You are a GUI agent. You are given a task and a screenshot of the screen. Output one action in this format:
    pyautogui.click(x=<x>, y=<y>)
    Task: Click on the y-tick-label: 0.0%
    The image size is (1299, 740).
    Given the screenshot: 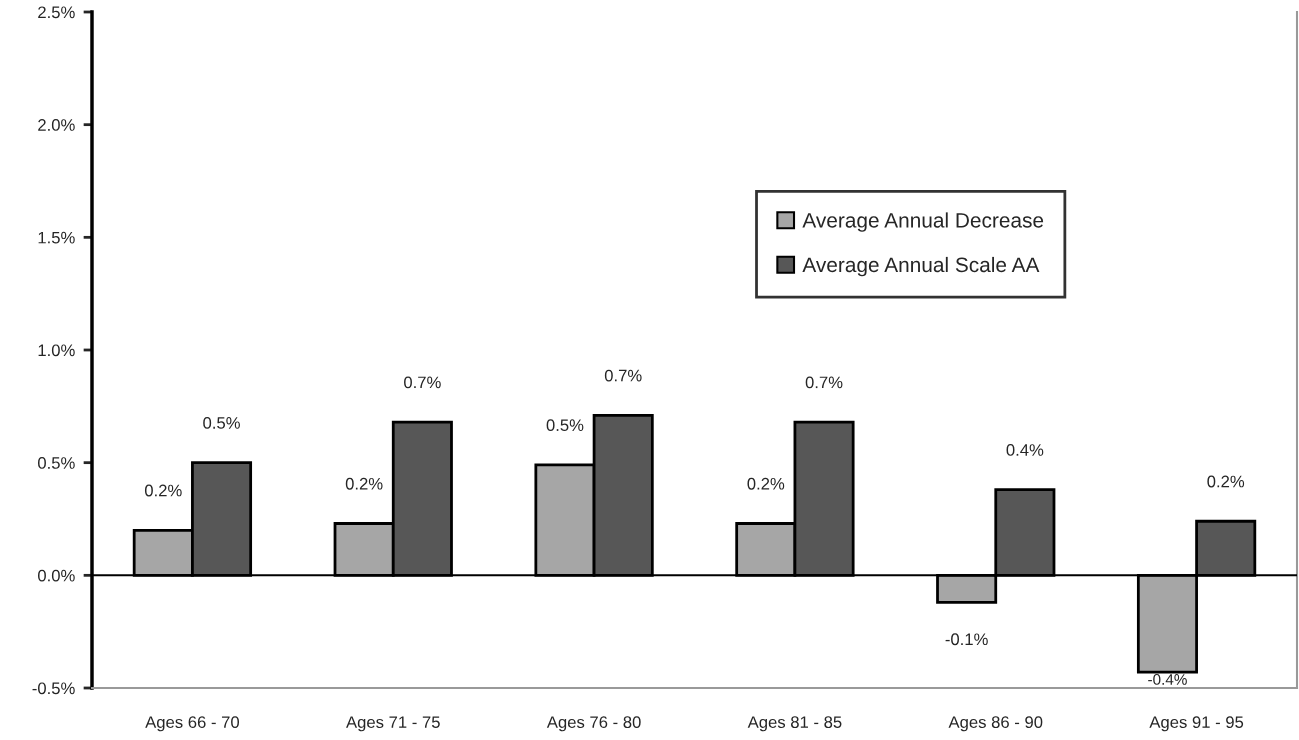 What is the action you would take?
    pyautogui.click(x=56, y=575)
    